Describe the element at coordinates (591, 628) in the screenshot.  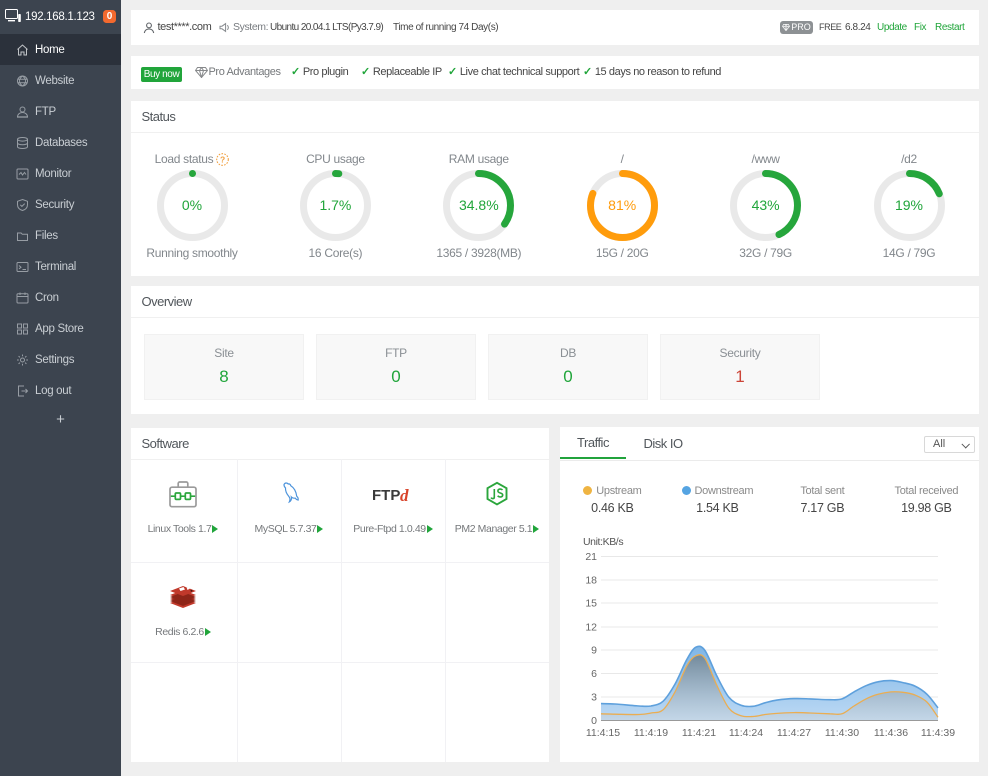
I see `svg-text: 12` at that location.